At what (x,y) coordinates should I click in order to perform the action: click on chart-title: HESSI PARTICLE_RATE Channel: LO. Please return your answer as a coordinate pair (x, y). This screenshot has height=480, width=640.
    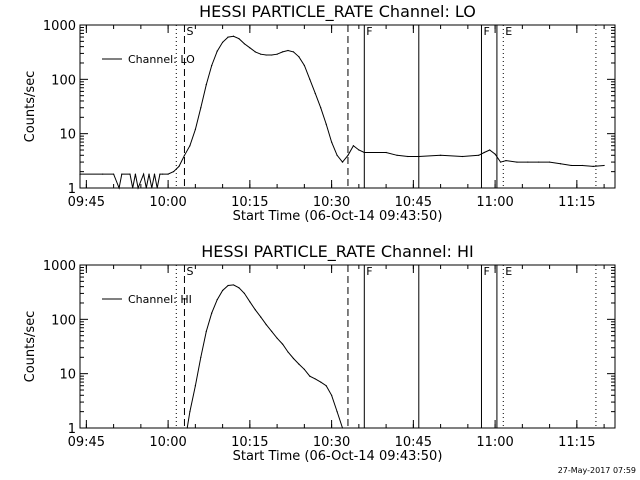
    Looking at the image, I should click on (337, 12).